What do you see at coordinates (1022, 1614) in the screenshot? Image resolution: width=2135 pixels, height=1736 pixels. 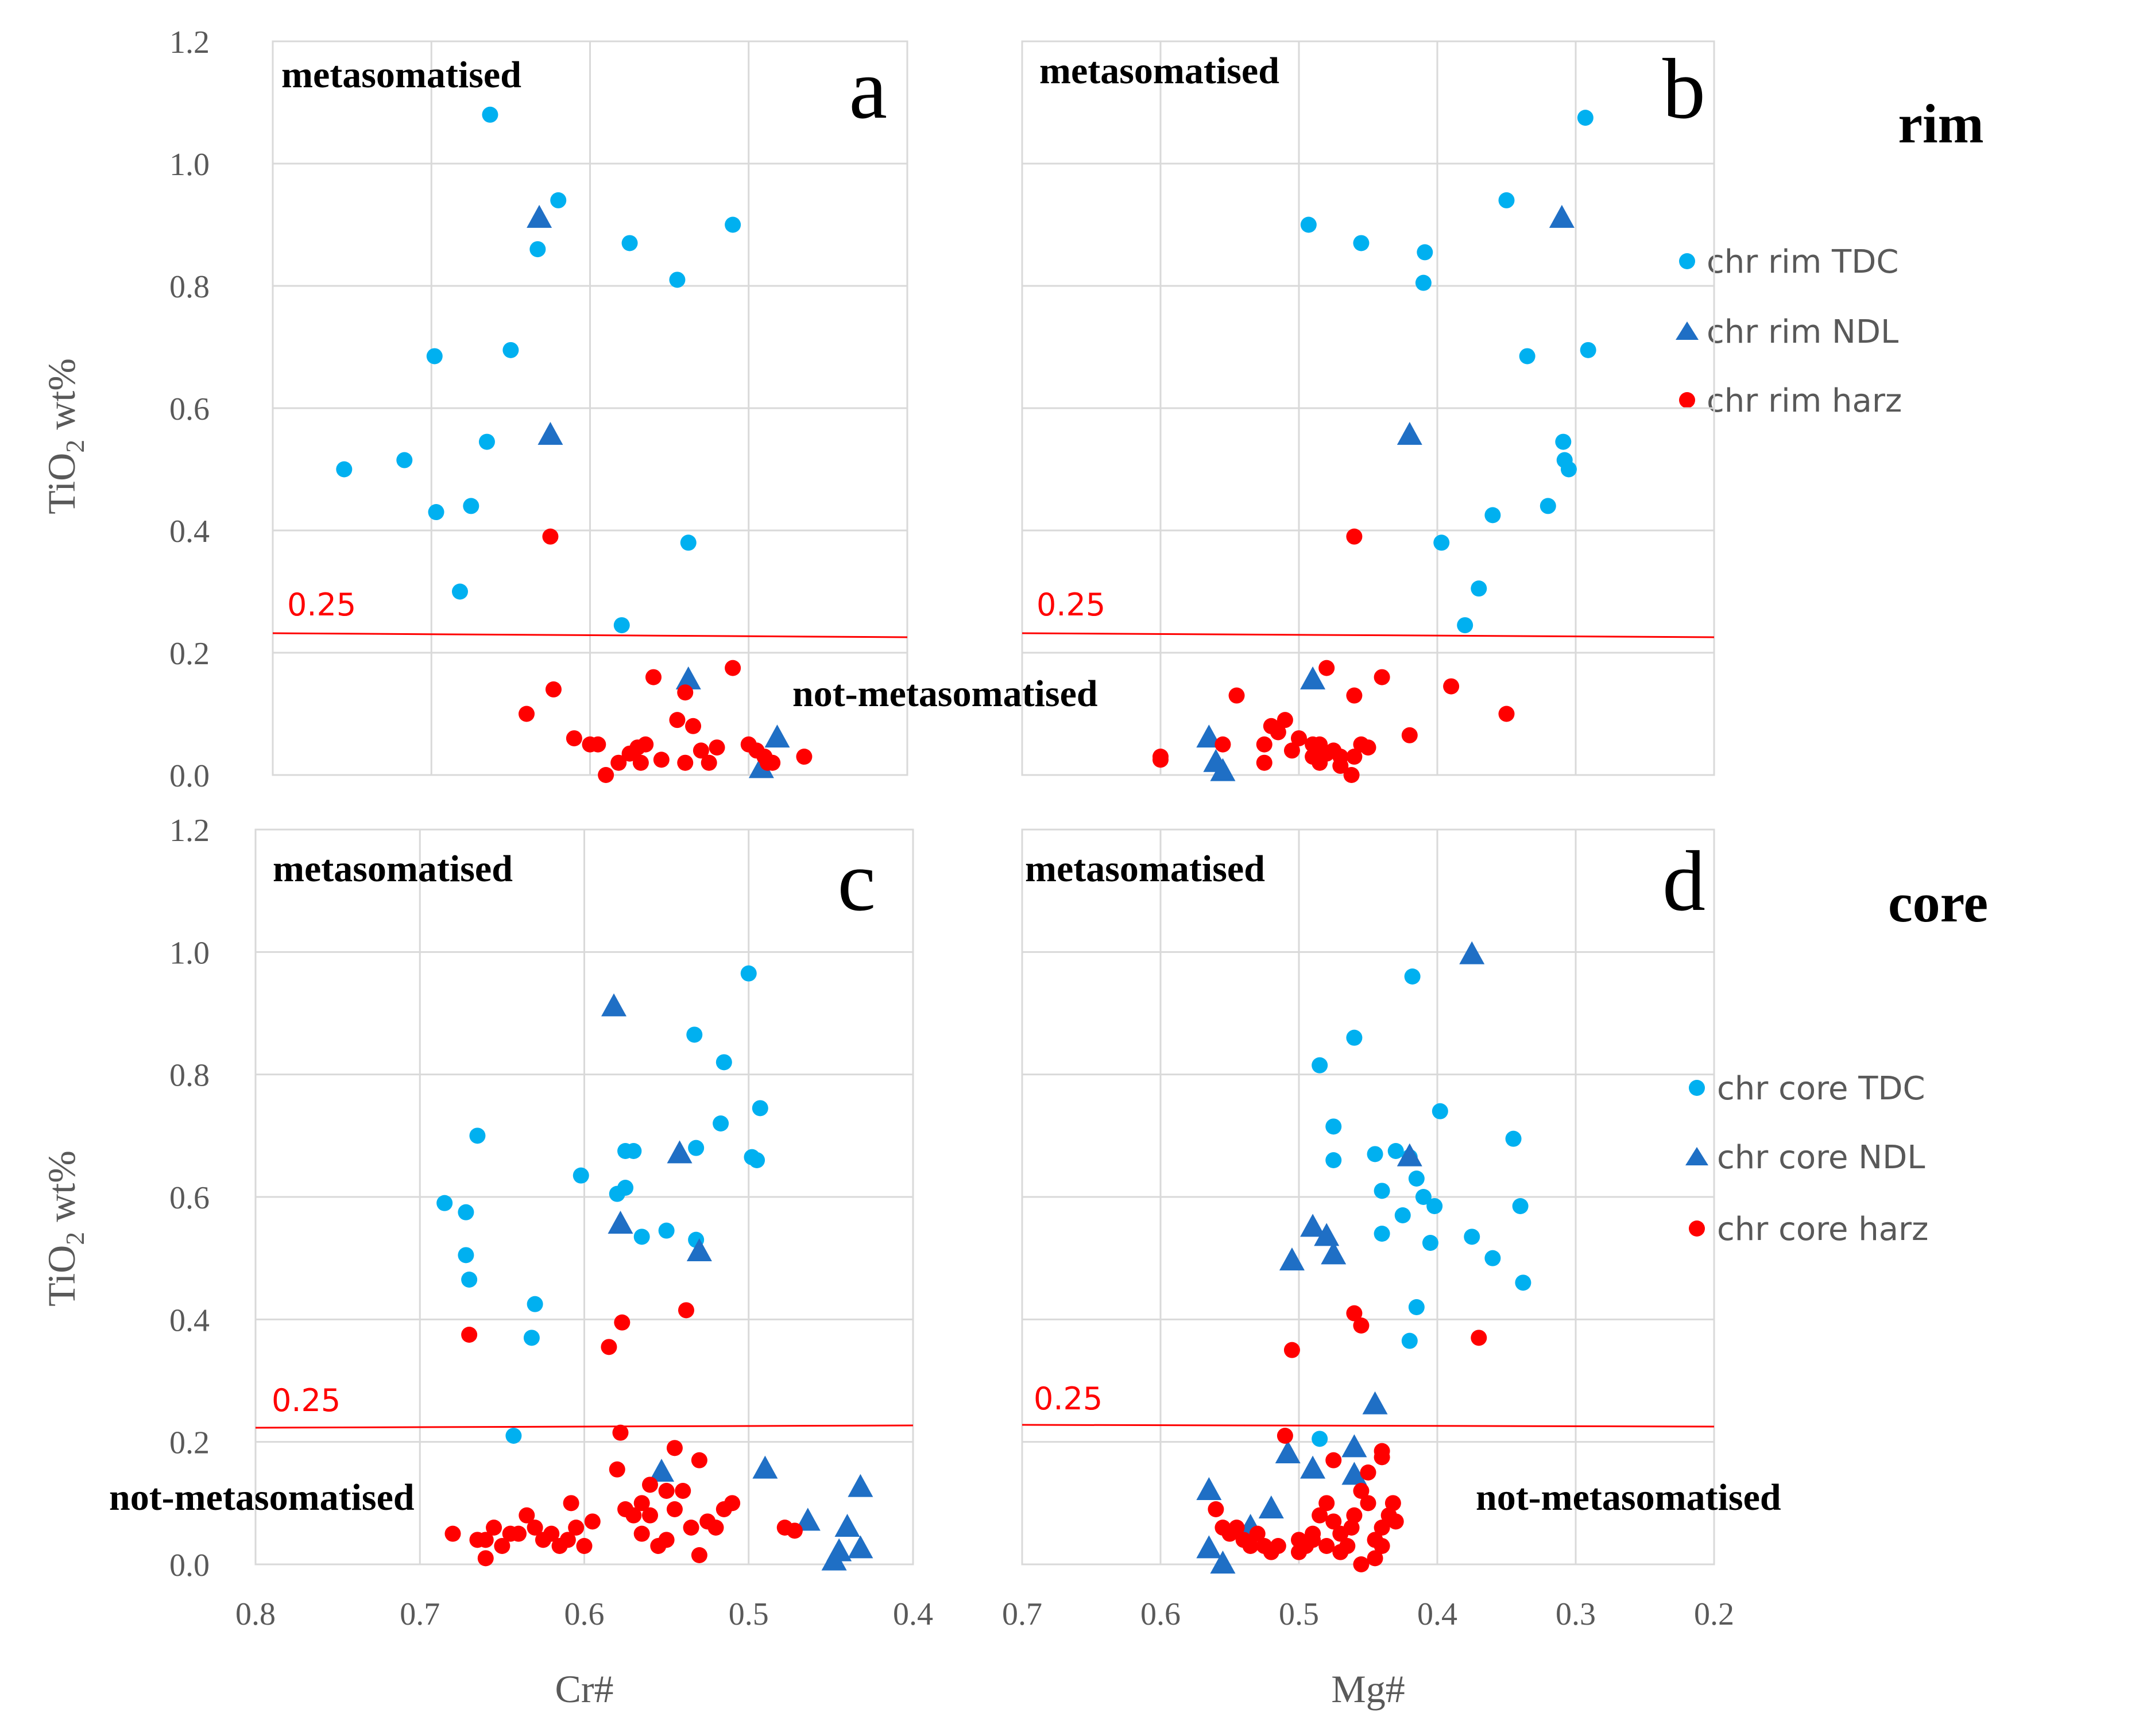 I see `x-tick-label: 0.7` at bounding box center [1022, 1614].